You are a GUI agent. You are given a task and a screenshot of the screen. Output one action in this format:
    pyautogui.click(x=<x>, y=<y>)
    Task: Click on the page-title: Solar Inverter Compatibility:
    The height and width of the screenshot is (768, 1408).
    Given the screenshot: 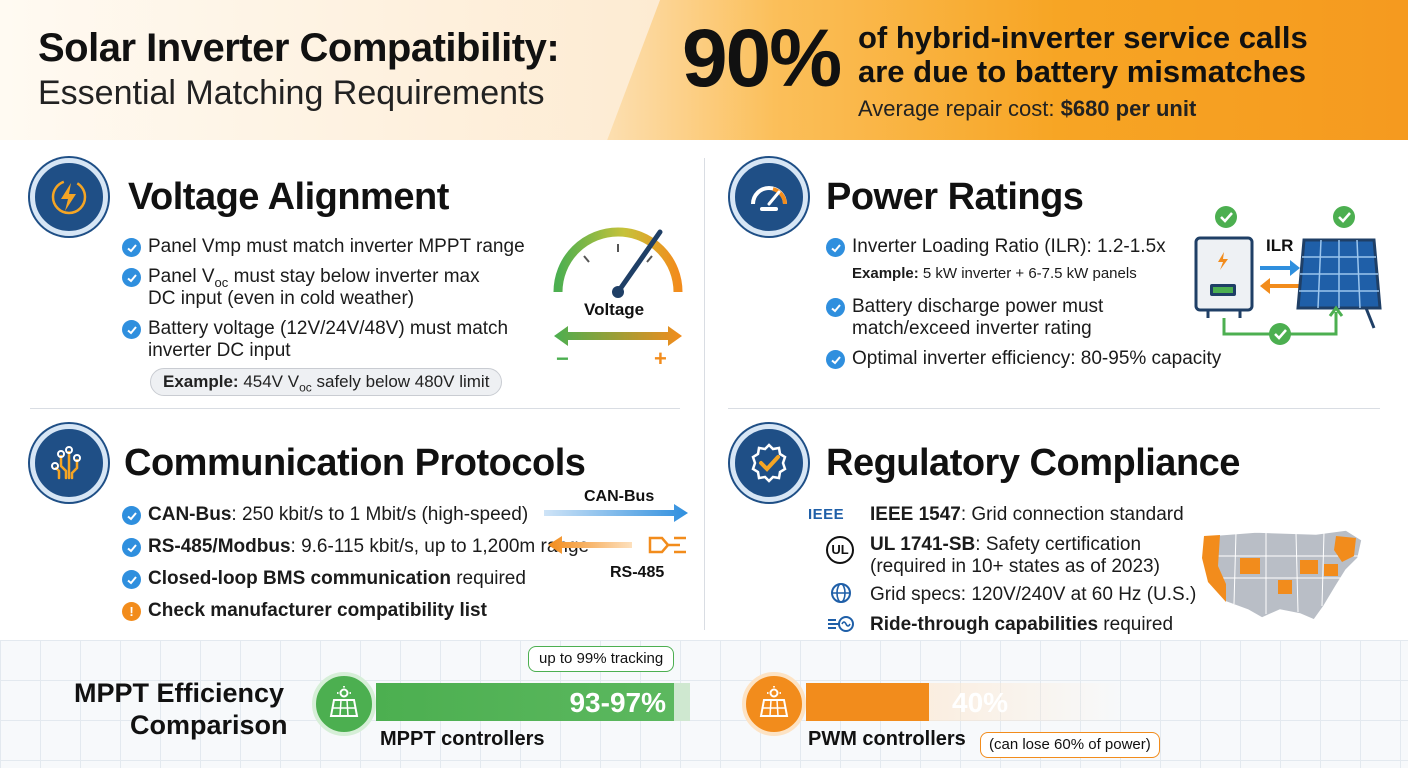 What is the action you would take?
    pyautogui.click(x=299, y=48)
    